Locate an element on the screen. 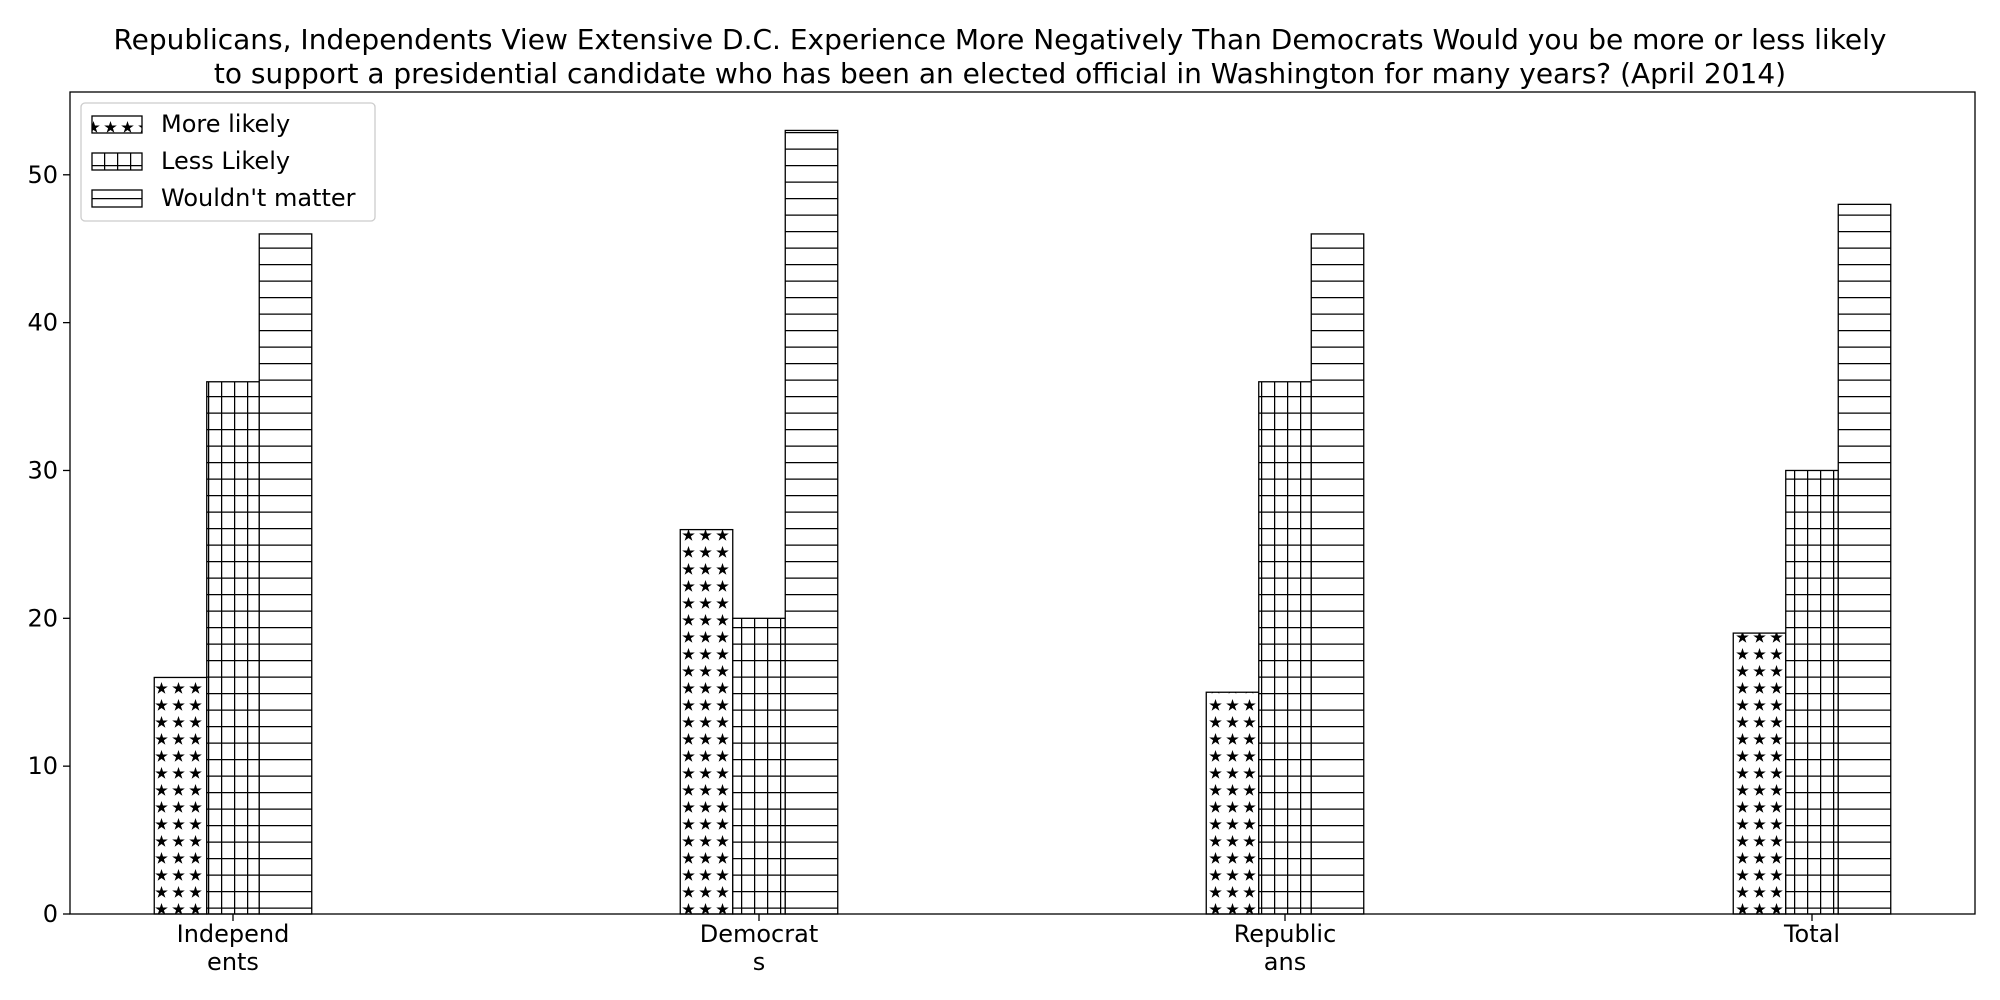  x-tick-label: ents is located at coordinates (233, 962).